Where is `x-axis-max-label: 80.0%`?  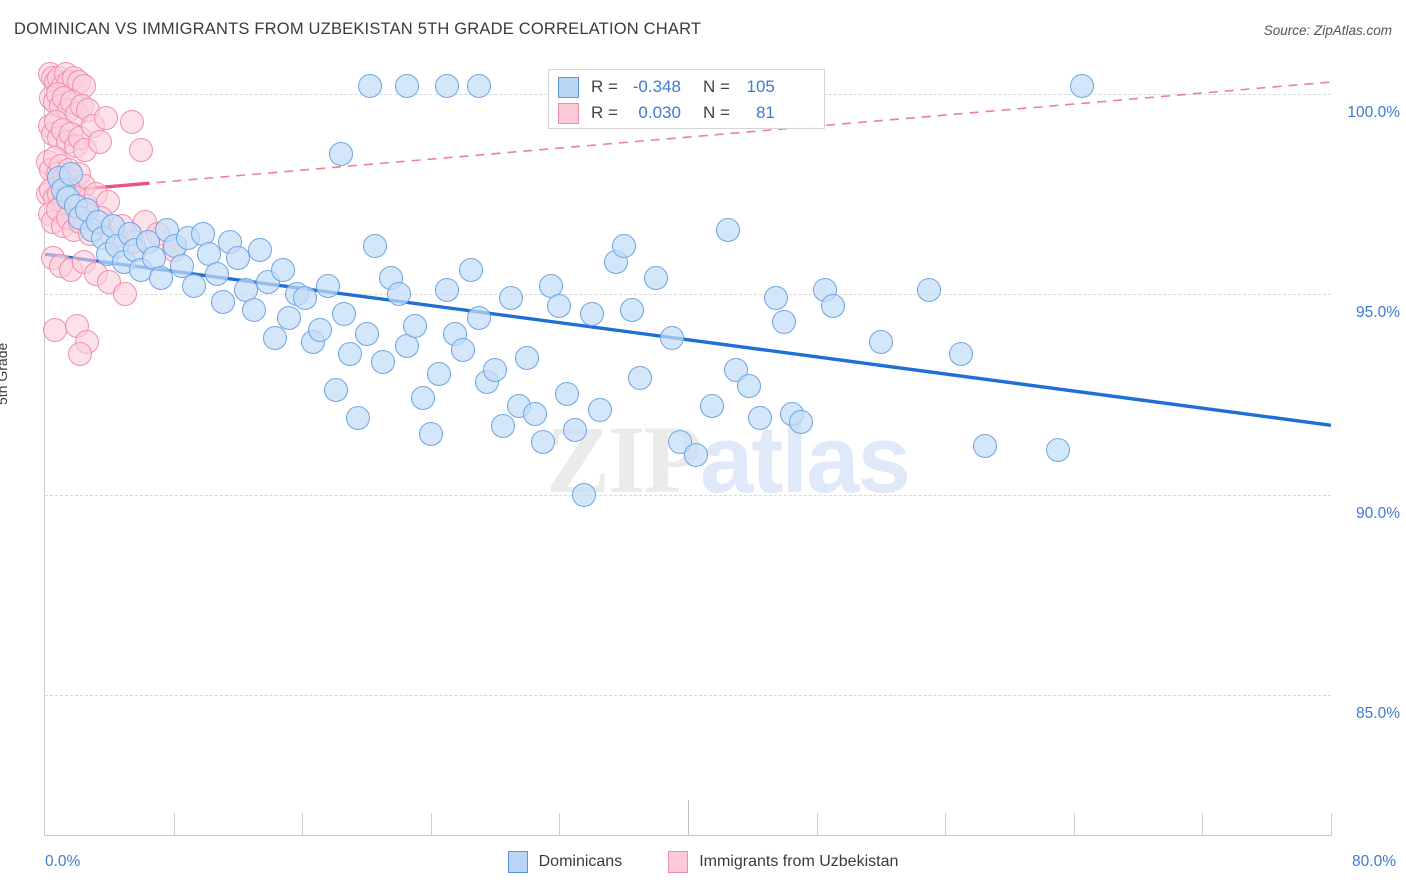
x-axis-max-label: 80.0% is located at coordinates (1374, 861).